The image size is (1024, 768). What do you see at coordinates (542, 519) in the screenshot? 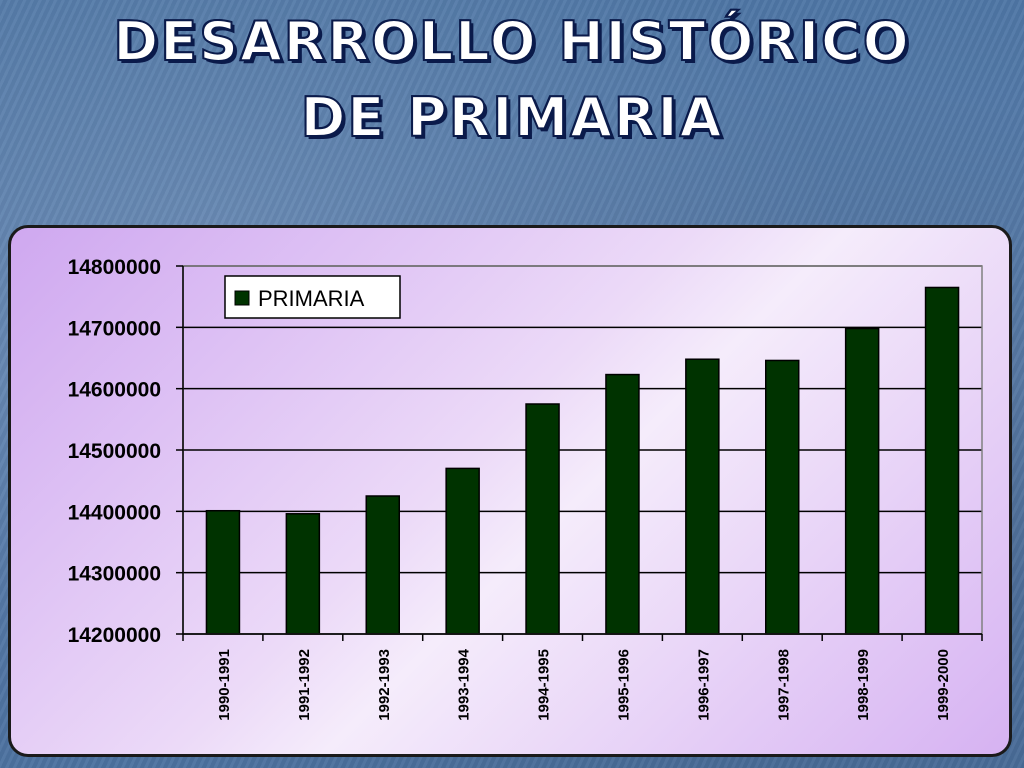
I see `bar-1994-1995` at bounding box center [542, 519].